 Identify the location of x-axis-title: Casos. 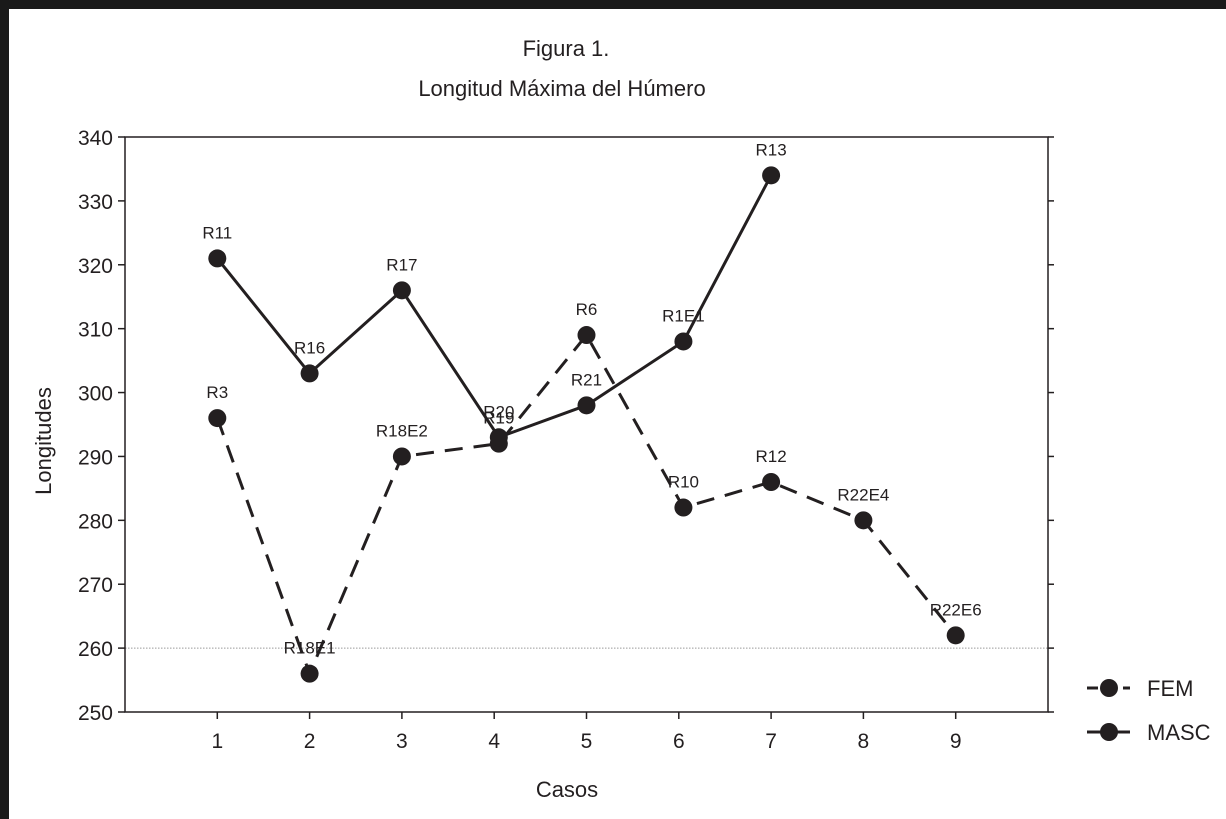
(567, 789).